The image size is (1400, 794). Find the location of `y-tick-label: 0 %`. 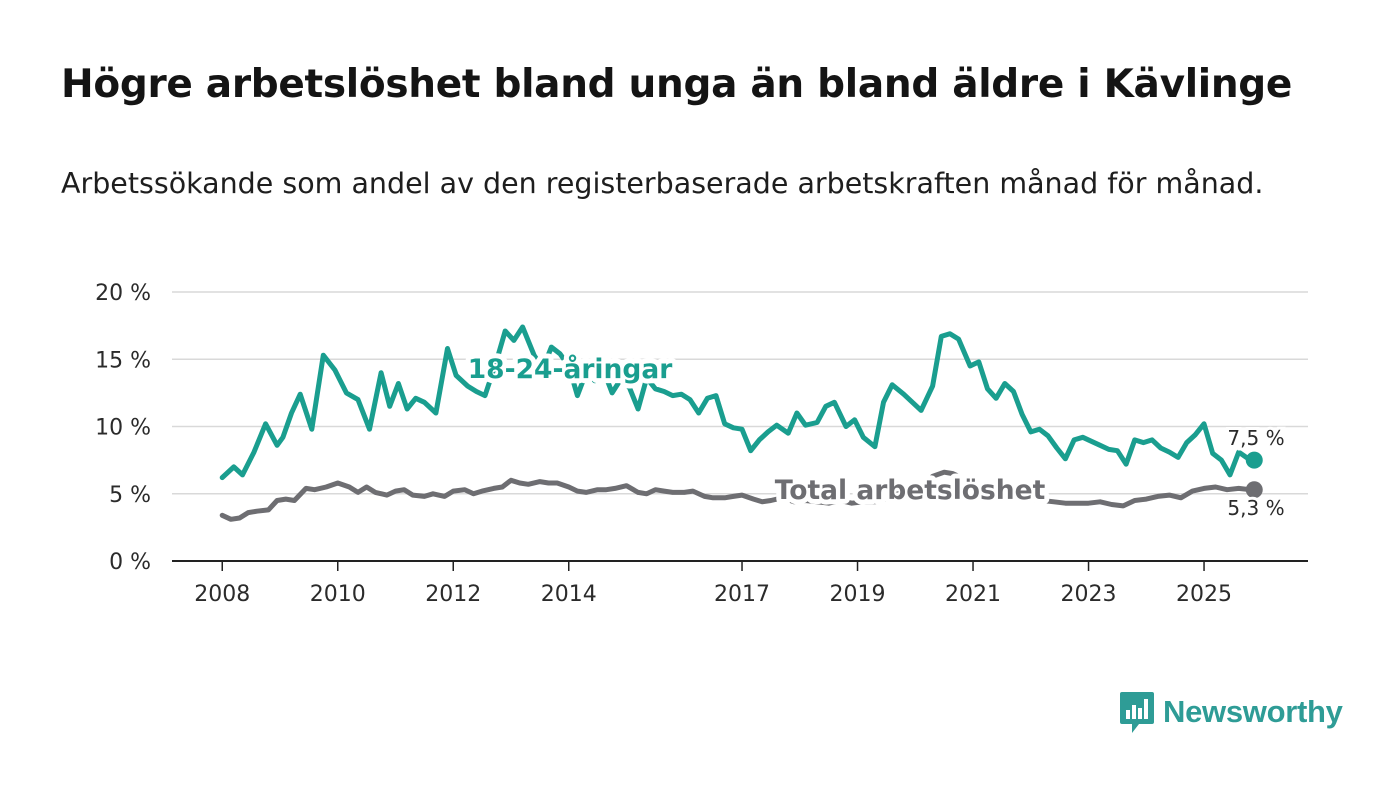

y-tick-label: 0 % is located at coordinates (130, 562).